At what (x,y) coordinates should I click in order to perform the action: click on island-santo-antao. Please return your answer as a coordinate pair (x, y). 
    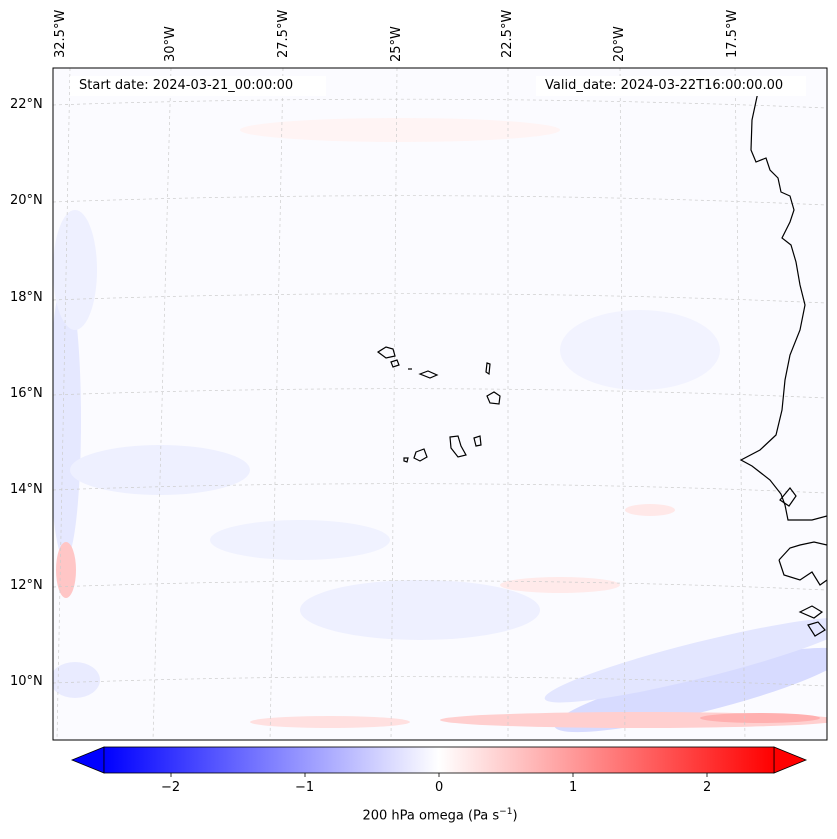
    Looking at the image, I should click on (386, 352).